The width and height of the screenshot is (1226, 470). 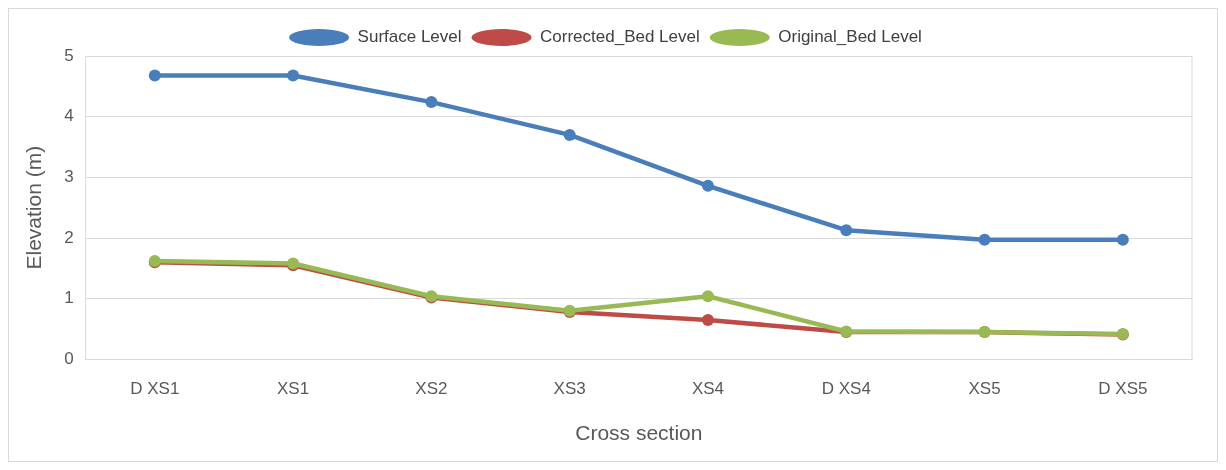 I want to click on y-tick-label: 4, so click(x=69, y=116).